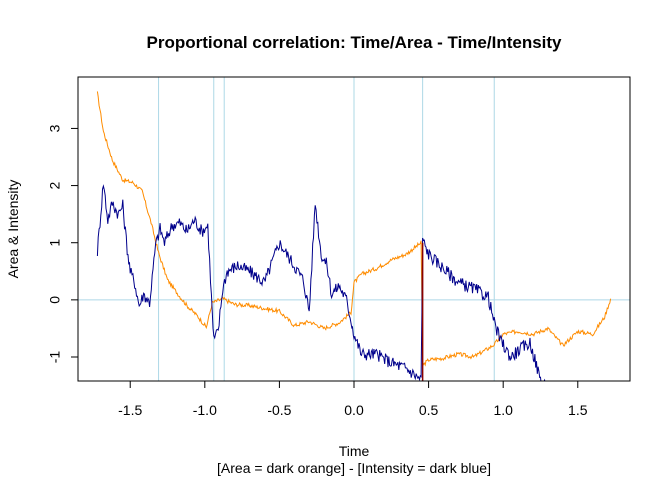 Image resolution: width=672 pixels, height=480 pixels. I want to click on x-tick-label: -1.0, so click(205, 410).